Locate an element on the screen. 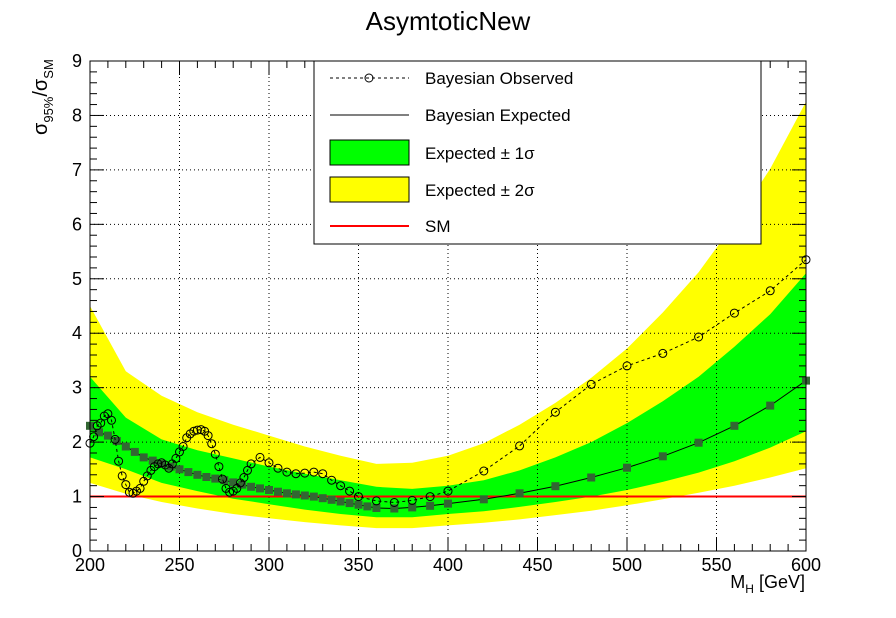 The image size is (896, 618). x-tick-label: 600 is located at coordinates (806, 565).